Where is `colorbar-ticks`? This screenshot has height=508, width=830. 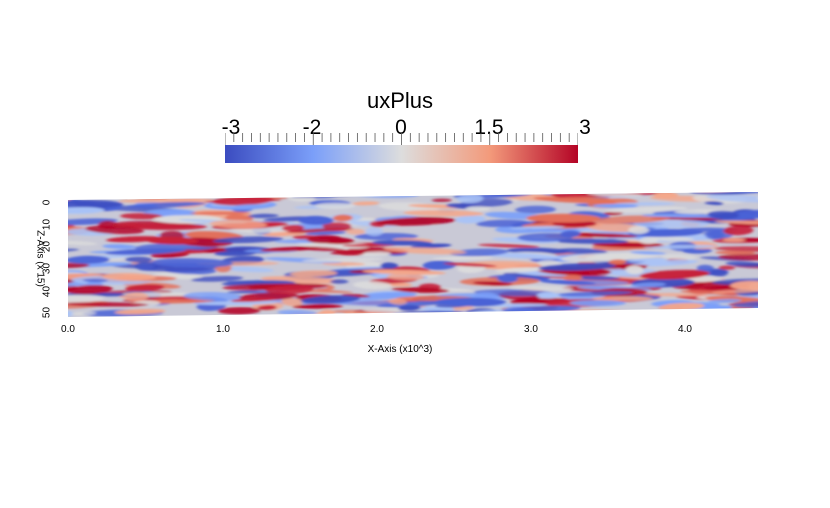
colorbar-ticks is located at coordinates (401, 139).